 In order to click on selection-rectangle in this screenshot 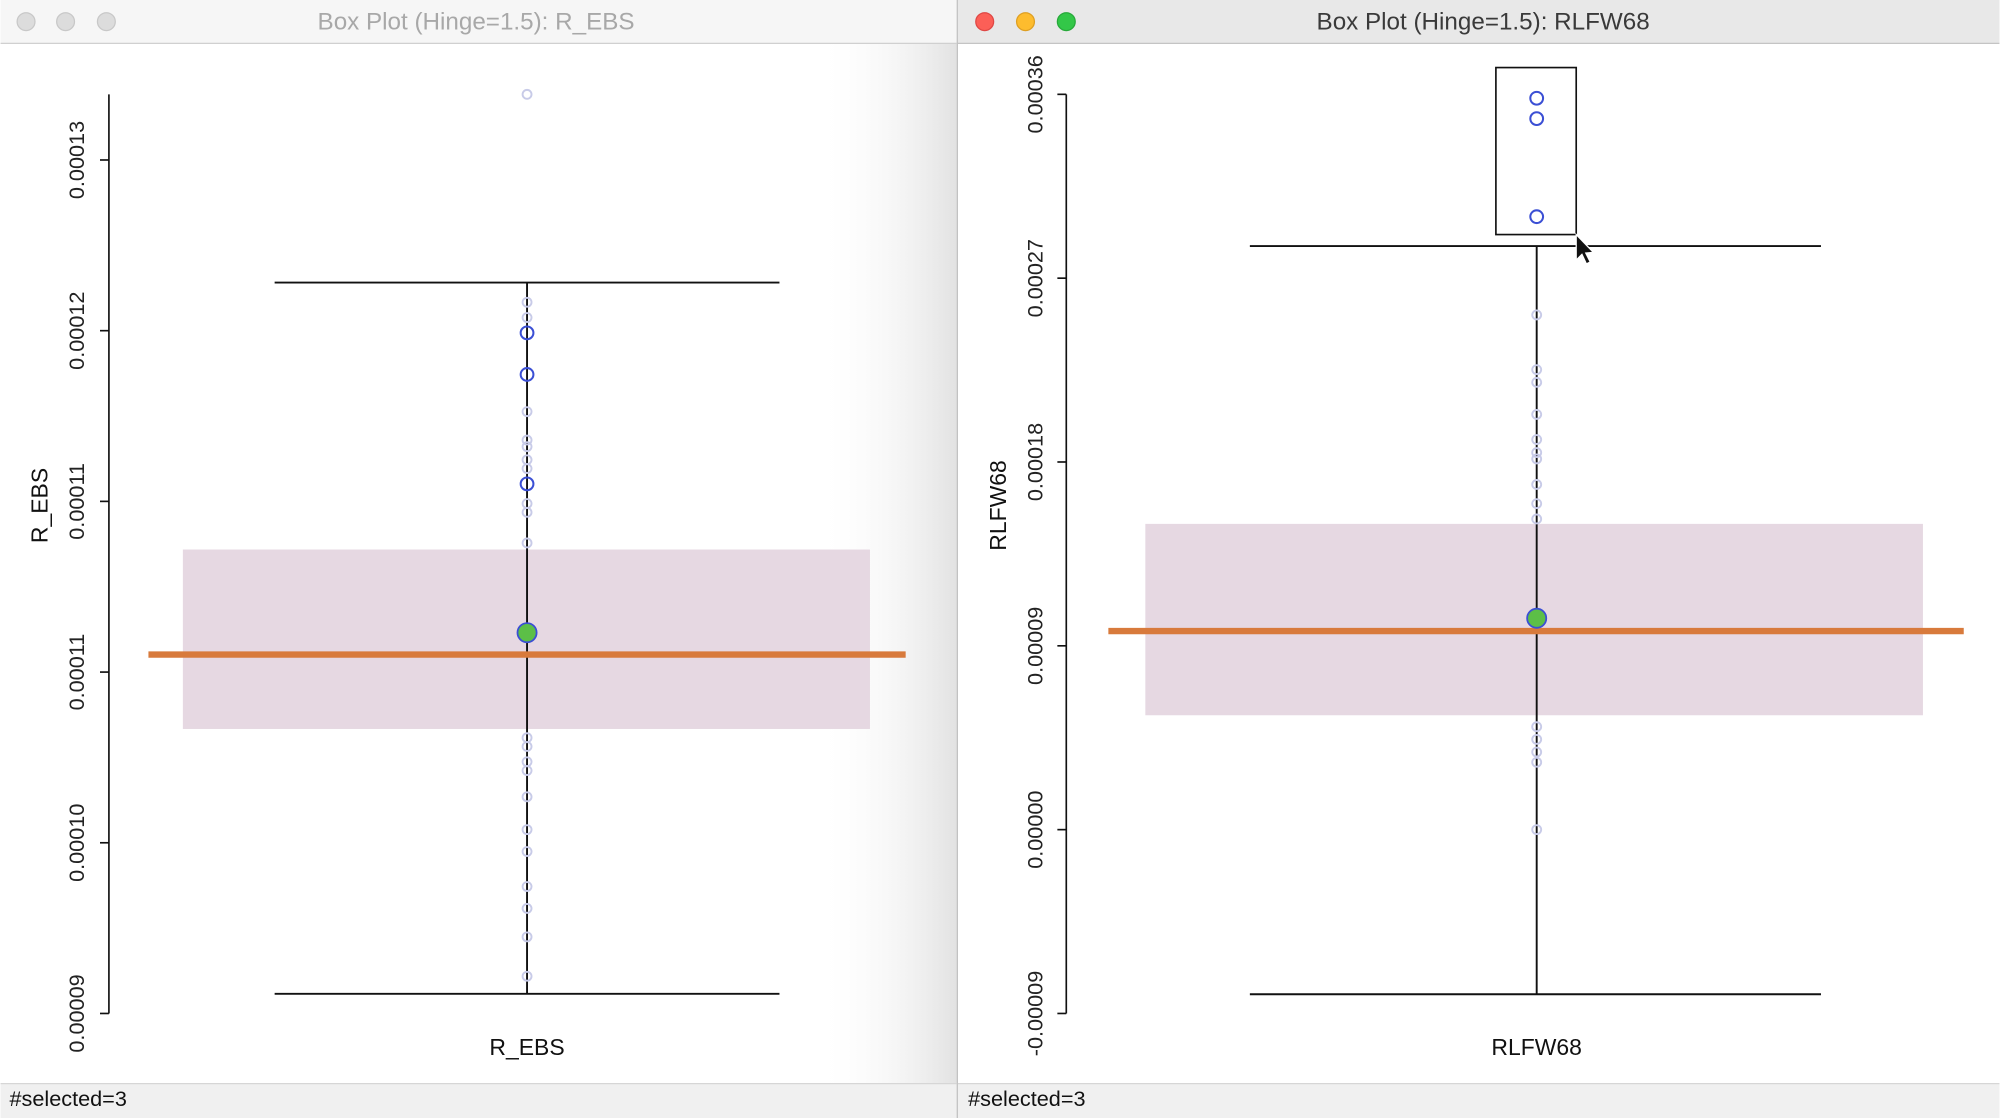, I will do `click(1536, 151)`.